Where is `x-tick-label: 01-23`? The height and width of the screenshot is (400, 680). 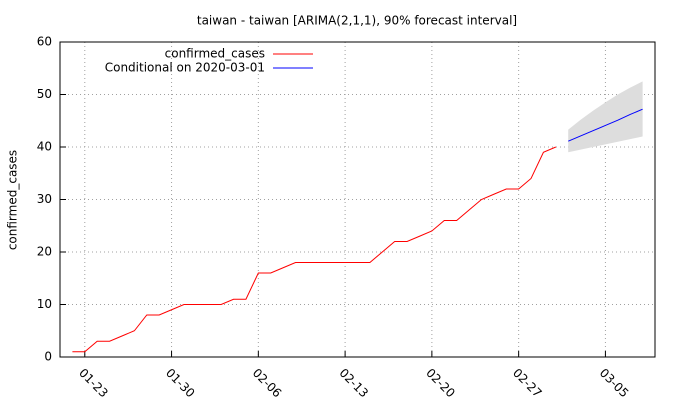 x-tick-label: 01-23 is located at coordinates (93, 383).